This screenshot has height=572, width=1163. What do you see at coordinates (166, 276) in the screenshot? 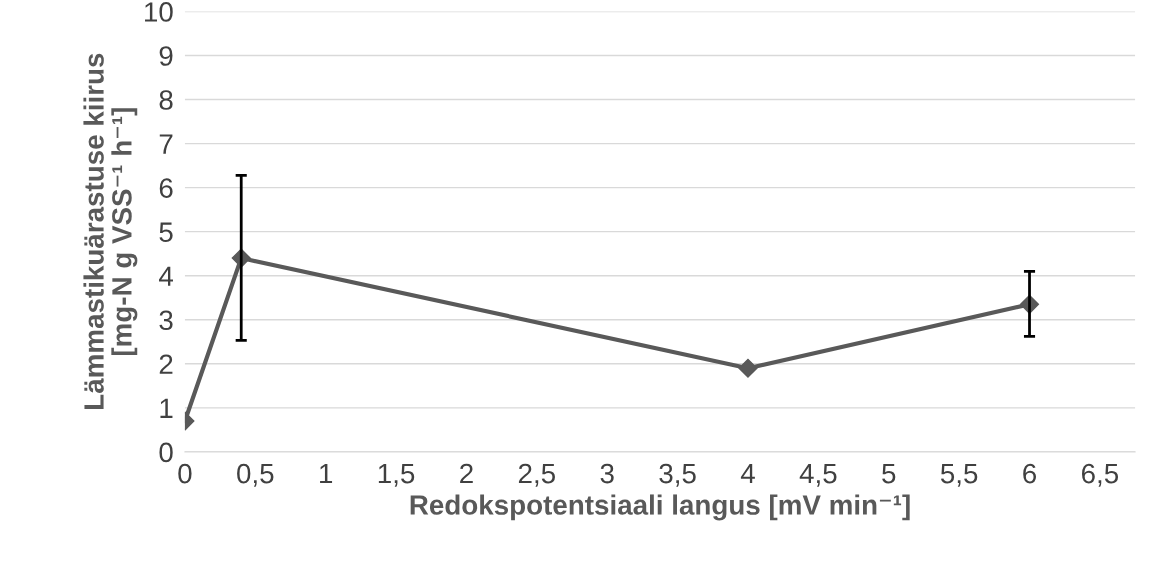
I see `y-tick-label: 4` at bounding box center [166, 276].